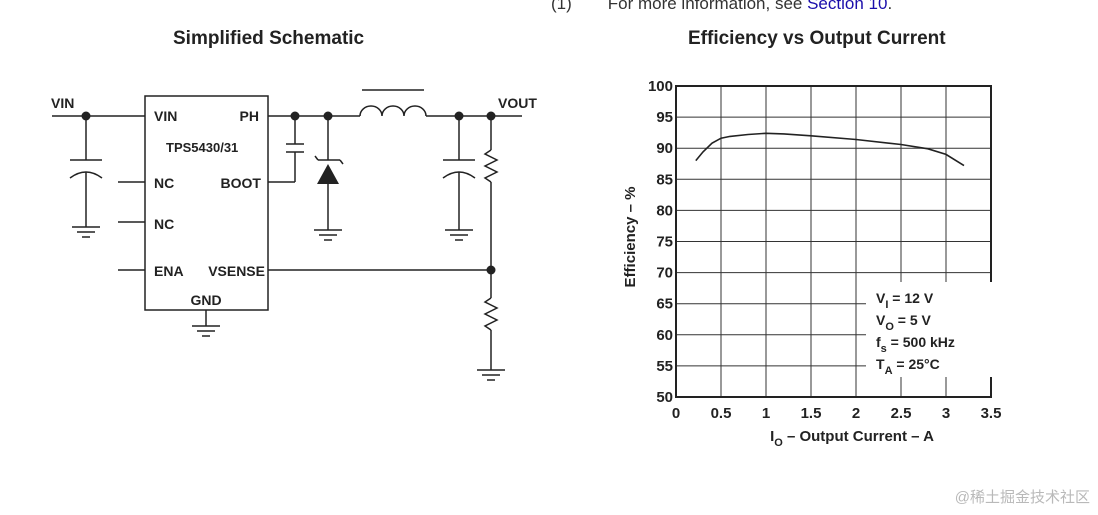 The image size is (1098, 515). What do you see at coordinates (169, 271) in the screenshot?
I see `pin-ena: ENA` at bounding box center [169, 271].